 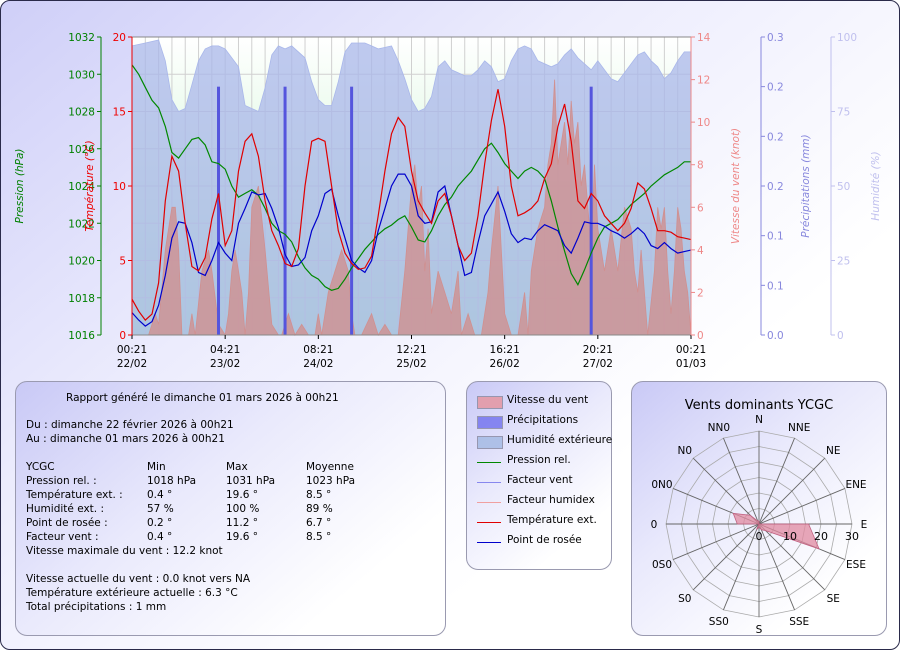 I want to click on legend-label: Facteur humidex, so click(x=551, y=500).